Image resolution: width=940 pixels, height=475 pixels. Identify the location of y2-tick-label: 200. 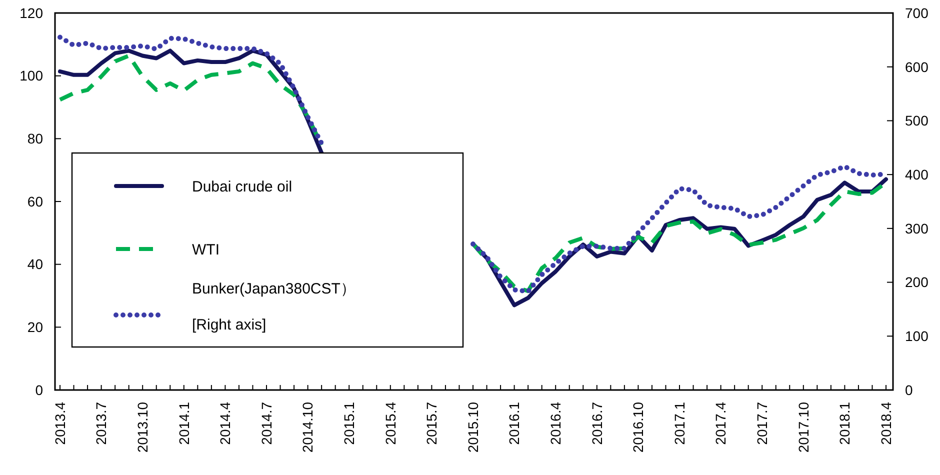
(917, 282).